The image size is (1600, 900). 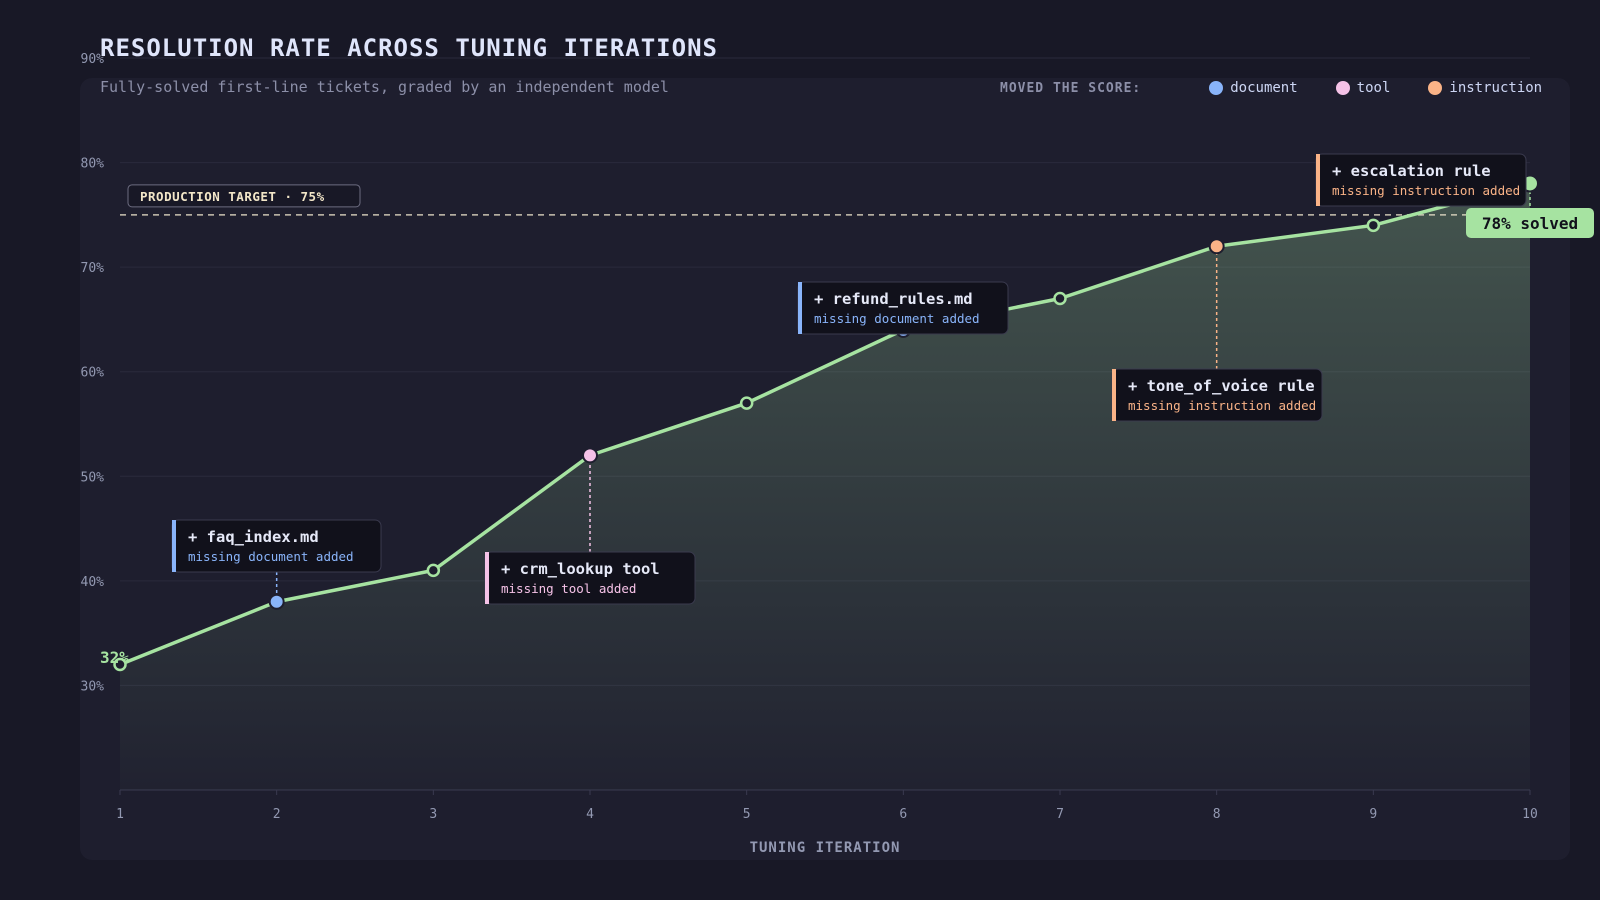 I want to click on y-tick-label: 60%, so click(x=93, y=373).